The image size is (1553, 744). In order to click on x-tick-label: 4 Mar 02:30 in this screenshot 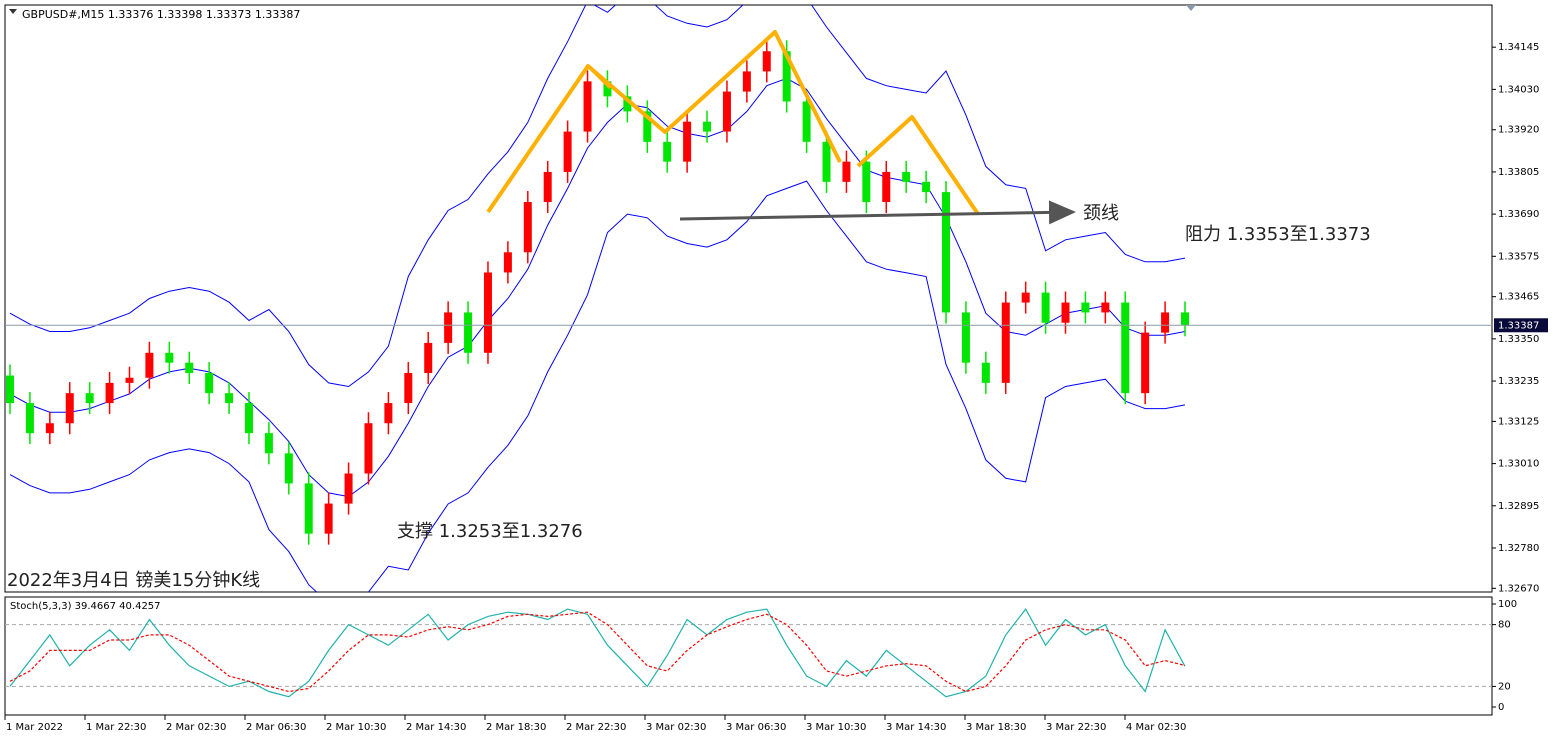, I will do `click(1156, 727)`.